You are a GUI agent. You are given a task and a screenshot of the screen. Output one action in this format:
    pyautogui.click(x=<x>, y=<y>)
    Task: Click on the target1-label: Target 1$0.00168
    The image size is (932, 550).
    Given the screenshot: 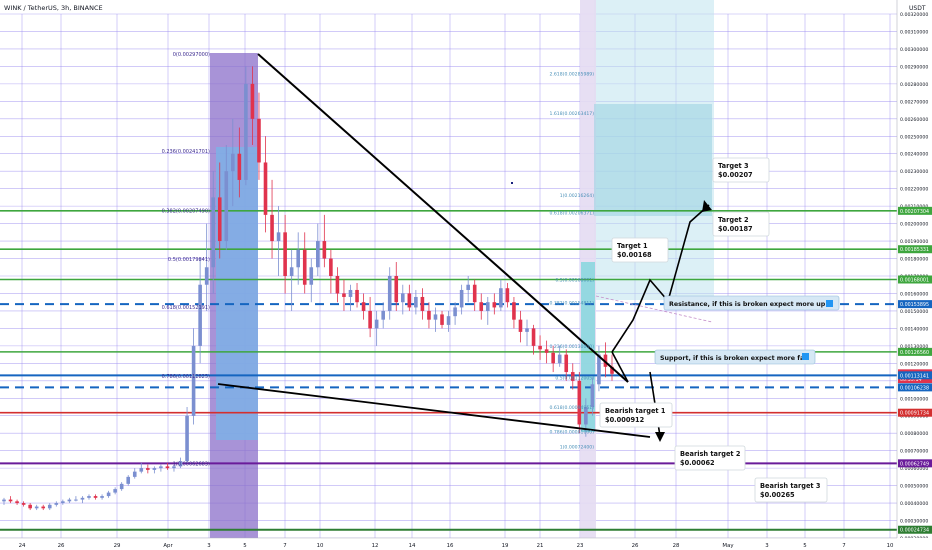 What is the action you would take?
    pyautogui.click(x=640, y=250)
    